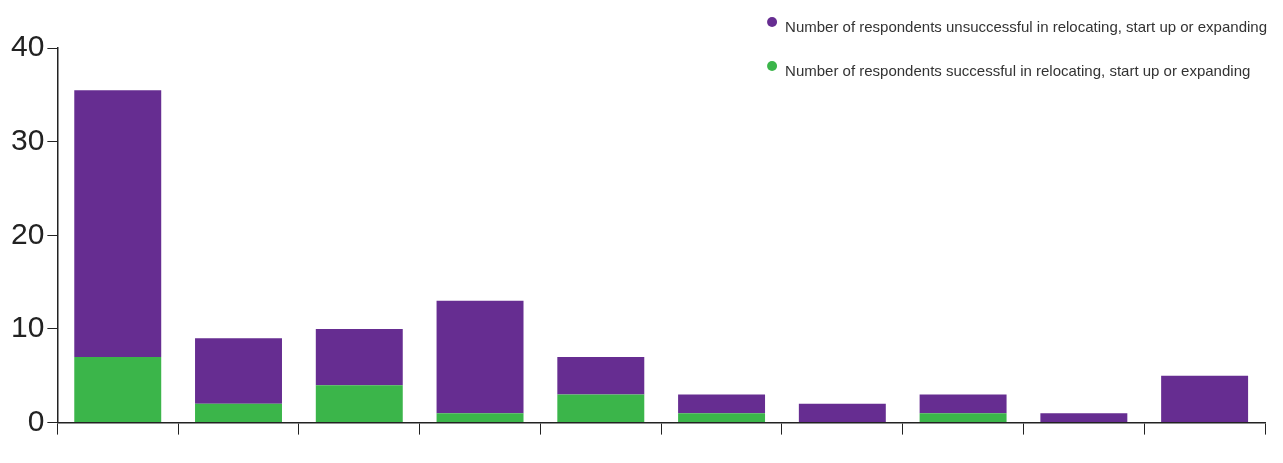 This screenshot has height=463, width=1283. Describe the element at coordinates (1026, 27) in the screenshot. I see `legend-label: Number of respondents unsuccessful in relocating, start up or expanding` at that location.